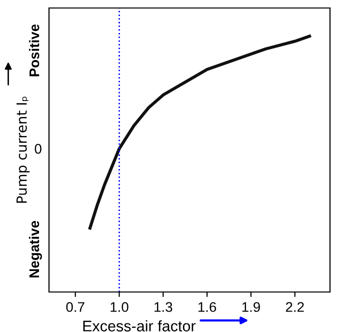 The width and height of the screenshot is (350, 332). What do you see at coordinates (38, 149) in the screenshot?
I see `text: 0` at bounding box center [38, 149].